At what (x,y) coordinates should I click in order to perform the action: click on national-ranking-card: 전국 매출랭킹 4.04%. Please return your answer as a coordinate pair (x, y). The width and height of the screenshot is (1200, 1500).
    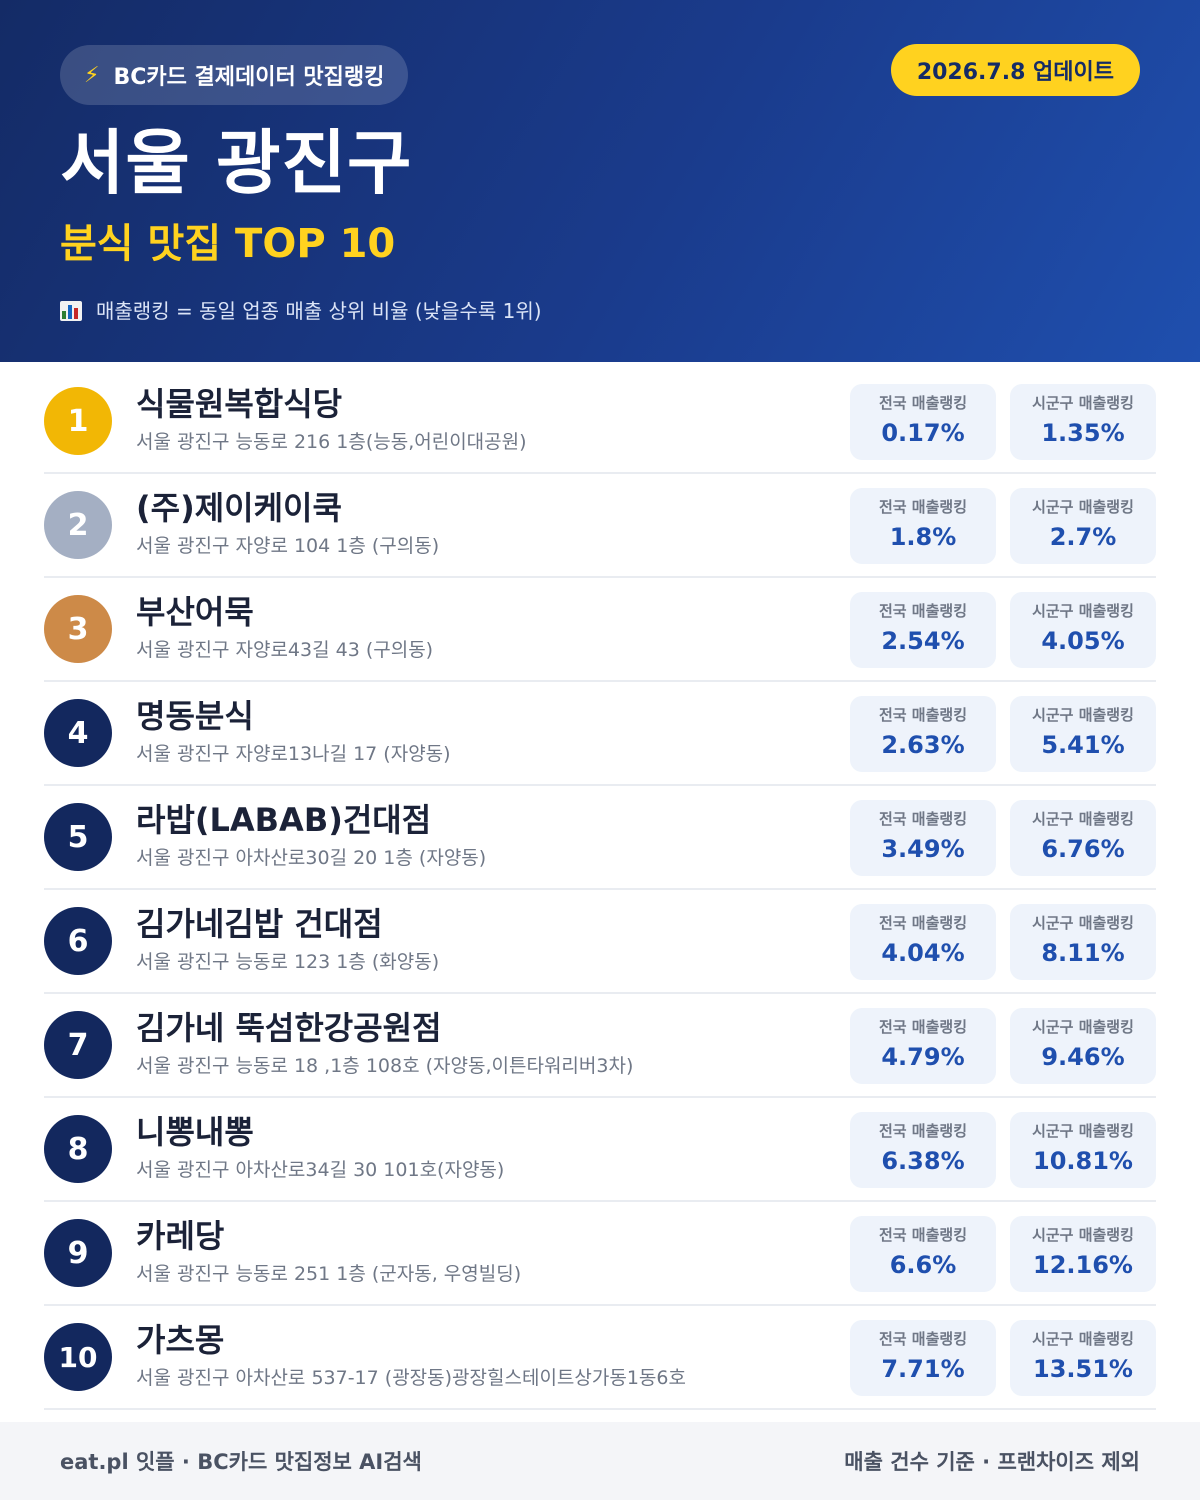
    Looking at the image, I should click on (923, 942).